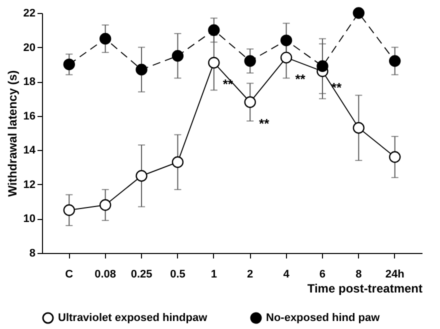  What do you see at coordinates (178, 274) in the screenshot?
I see `x-tick-label: 0.5` at bounding box center [178, 274].